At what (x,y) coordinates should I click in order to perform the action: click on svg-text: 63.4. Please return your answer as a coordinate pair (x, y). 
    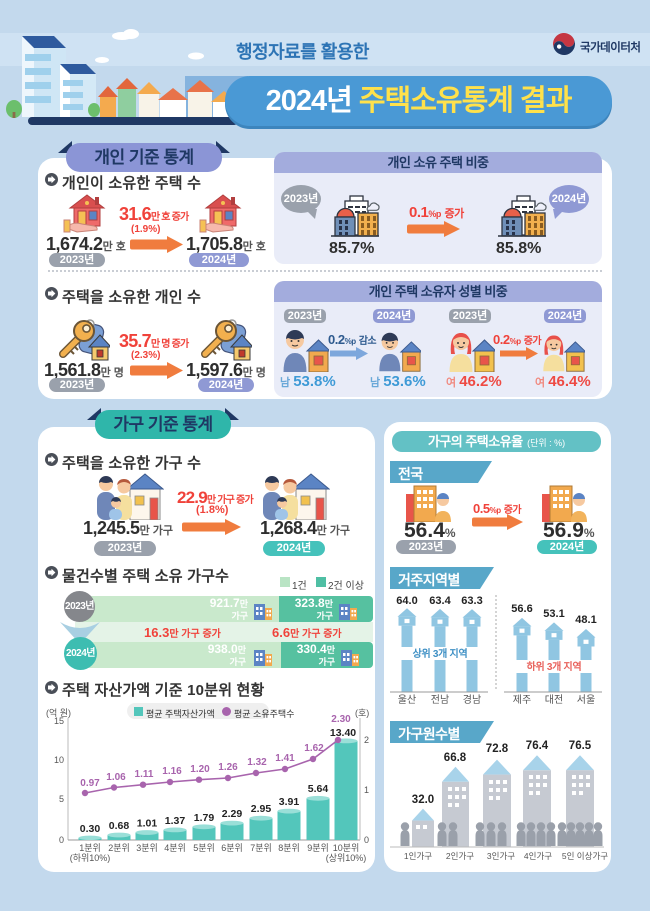
    Looking at the image, I should click on (440, 601).